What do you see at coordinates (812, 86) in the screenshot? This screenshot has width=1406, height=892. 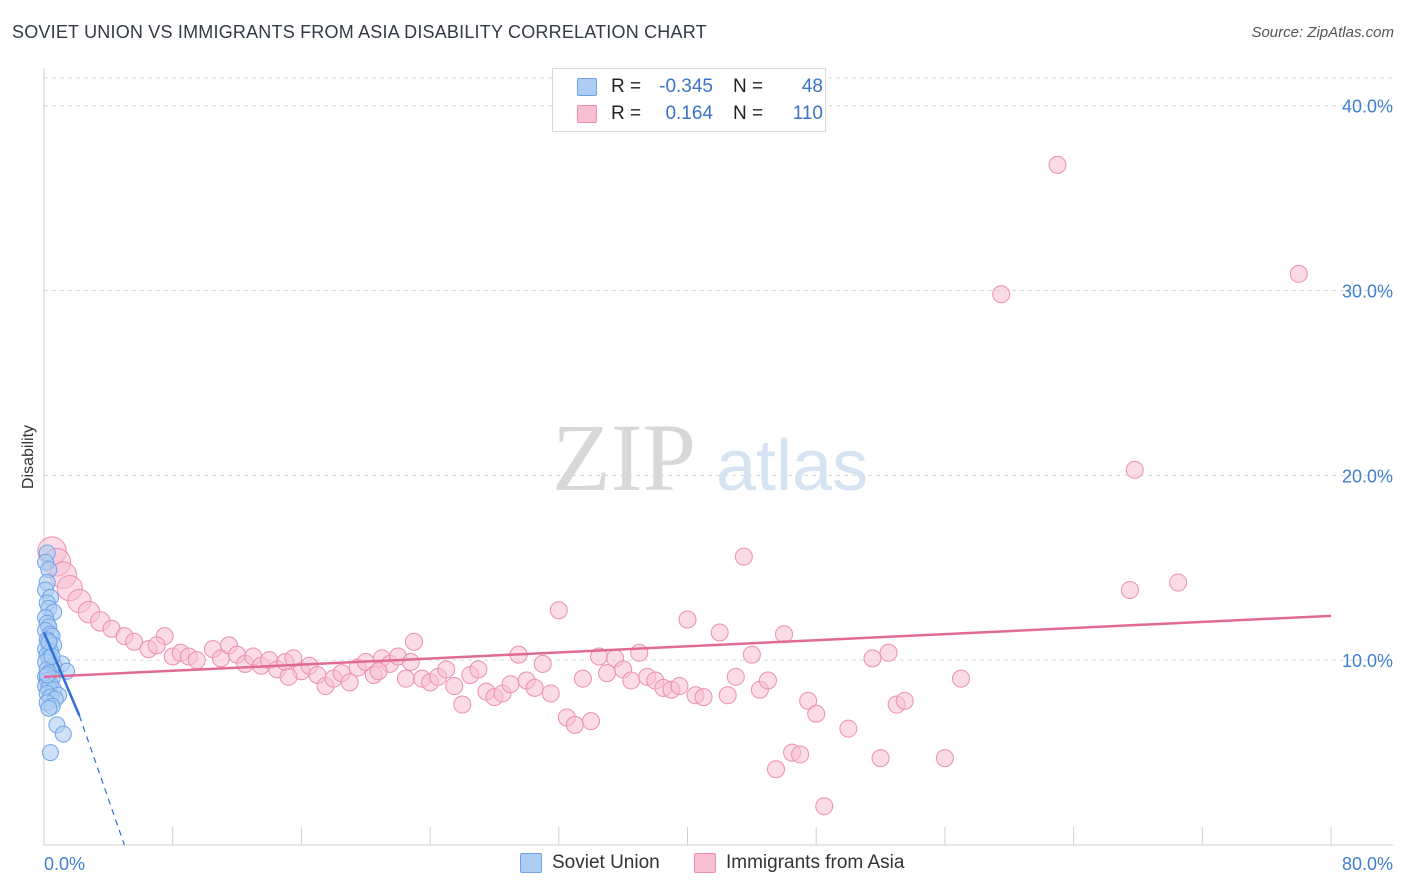 I see `legend-n-value: 48` at bounding box center [812, 86].